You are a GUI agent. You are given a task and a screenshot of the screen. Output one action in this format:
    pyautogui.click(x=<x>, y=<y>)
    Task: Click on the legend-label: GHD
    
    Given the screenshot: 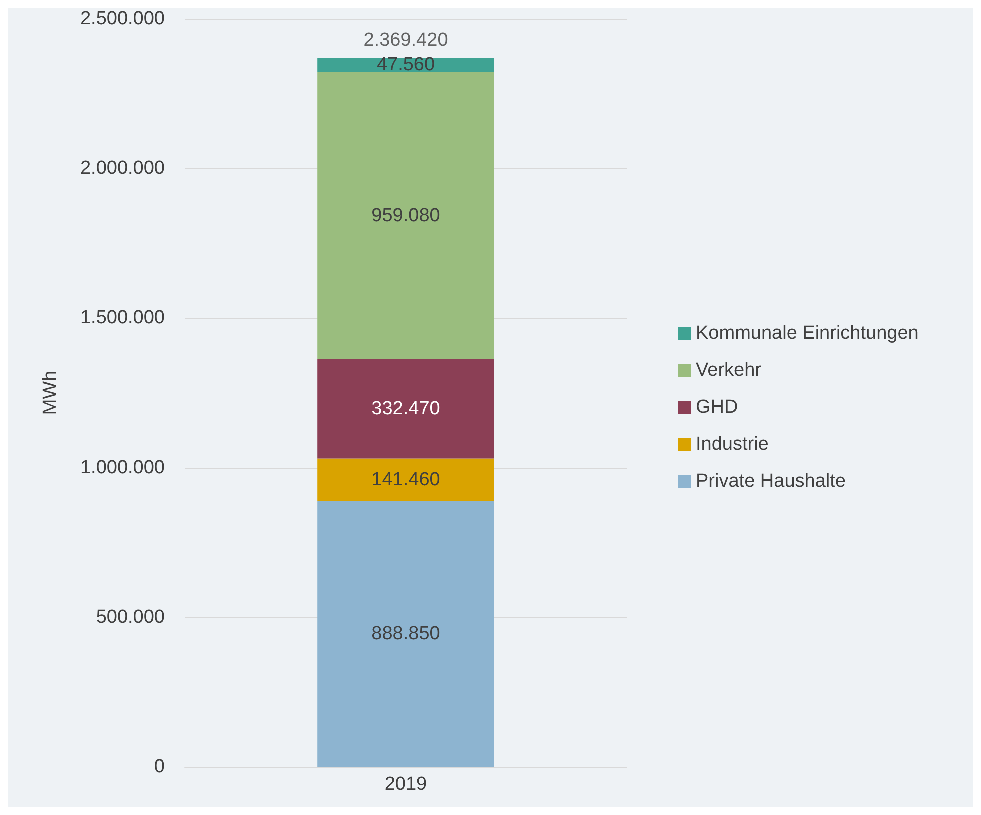 What is the action you would take?
    pyautogui.click(x=717, y=407)
    